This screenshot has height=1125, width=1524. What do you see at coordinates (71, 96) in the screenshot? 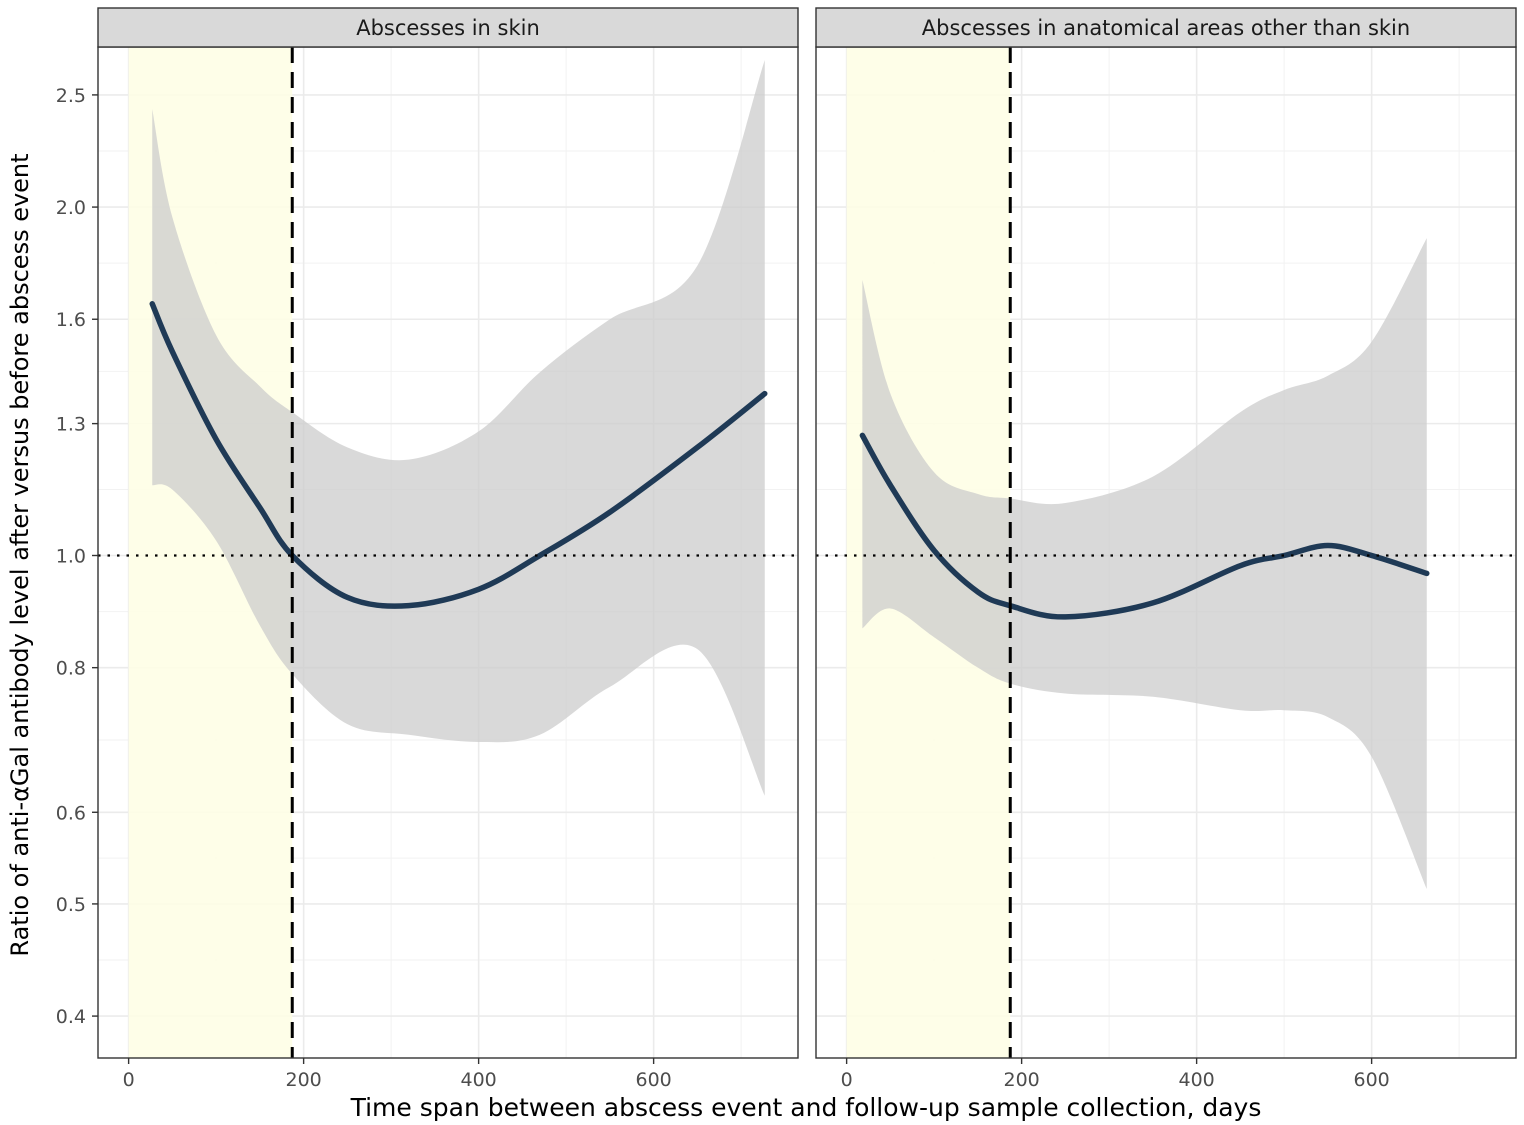
I see `y-tick-label: 2.5` at bounding box center [71, 96].